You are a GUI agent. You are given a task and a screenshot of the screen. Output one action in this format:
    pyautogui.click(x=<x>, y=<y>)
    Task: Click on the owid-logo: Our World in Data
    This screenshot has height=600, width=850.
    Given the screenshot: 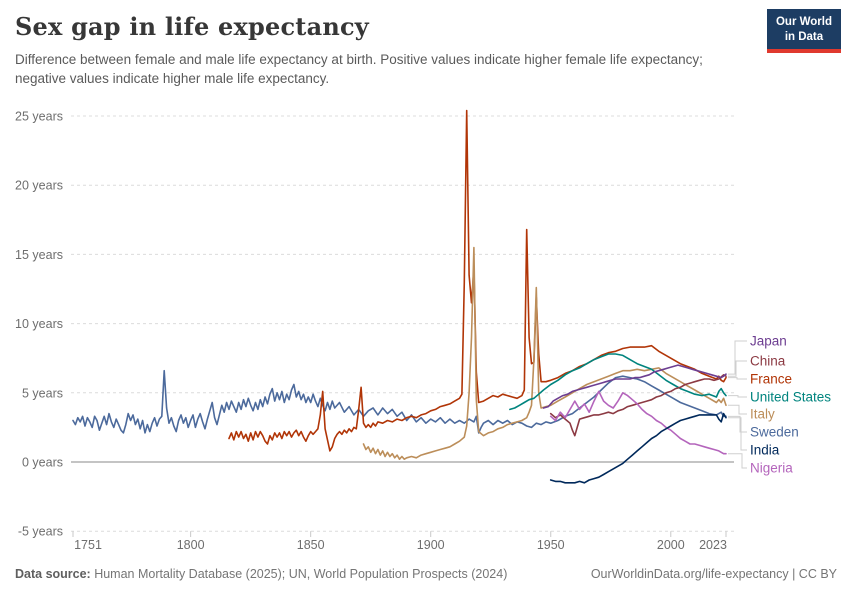 What is the action you would take?
    pyautogui.click(x=803, y=31)
    